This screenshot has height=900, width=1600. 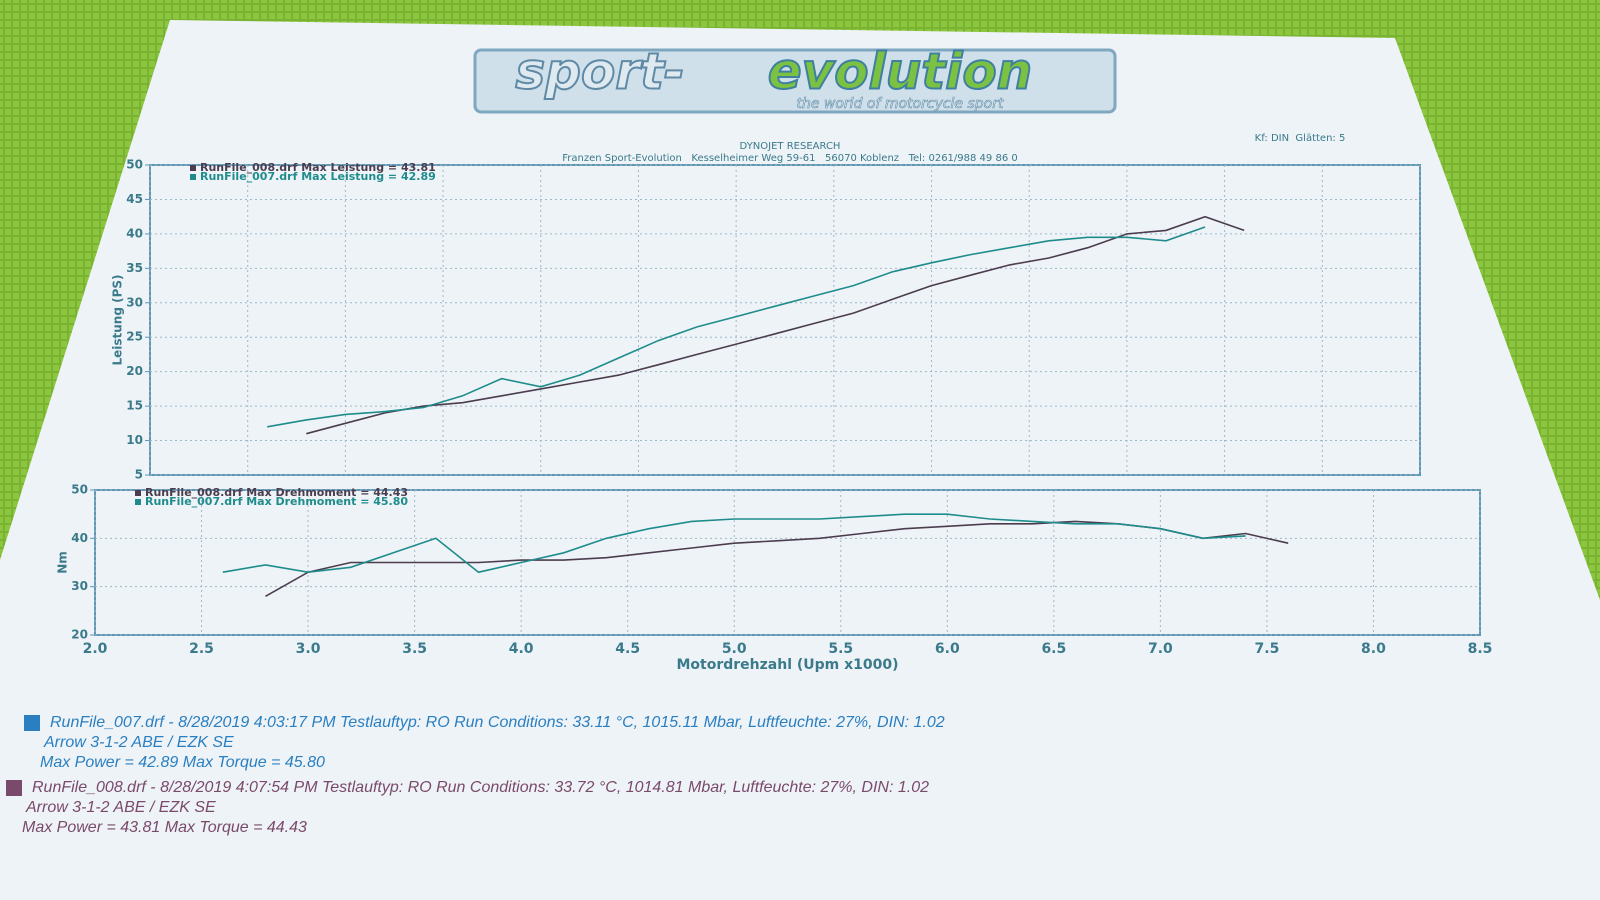 What do you see at coordinates (1267, 649) in the screenshot?
I see `x-tick-label: 7.5` at bounding box center [1267, 649].